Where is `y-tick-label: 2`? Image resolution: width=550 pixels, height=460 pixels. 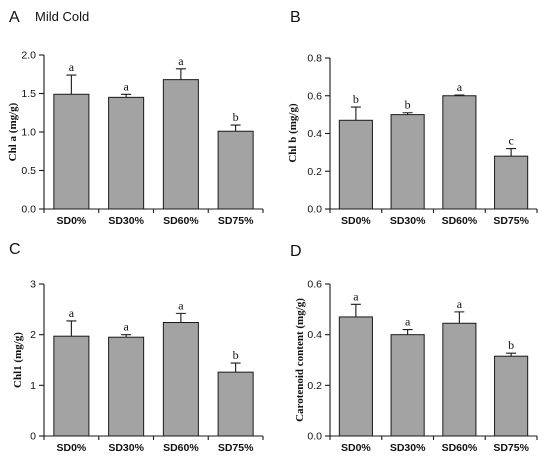 y-tick-label: 2 is located at coordinates (33, 335).